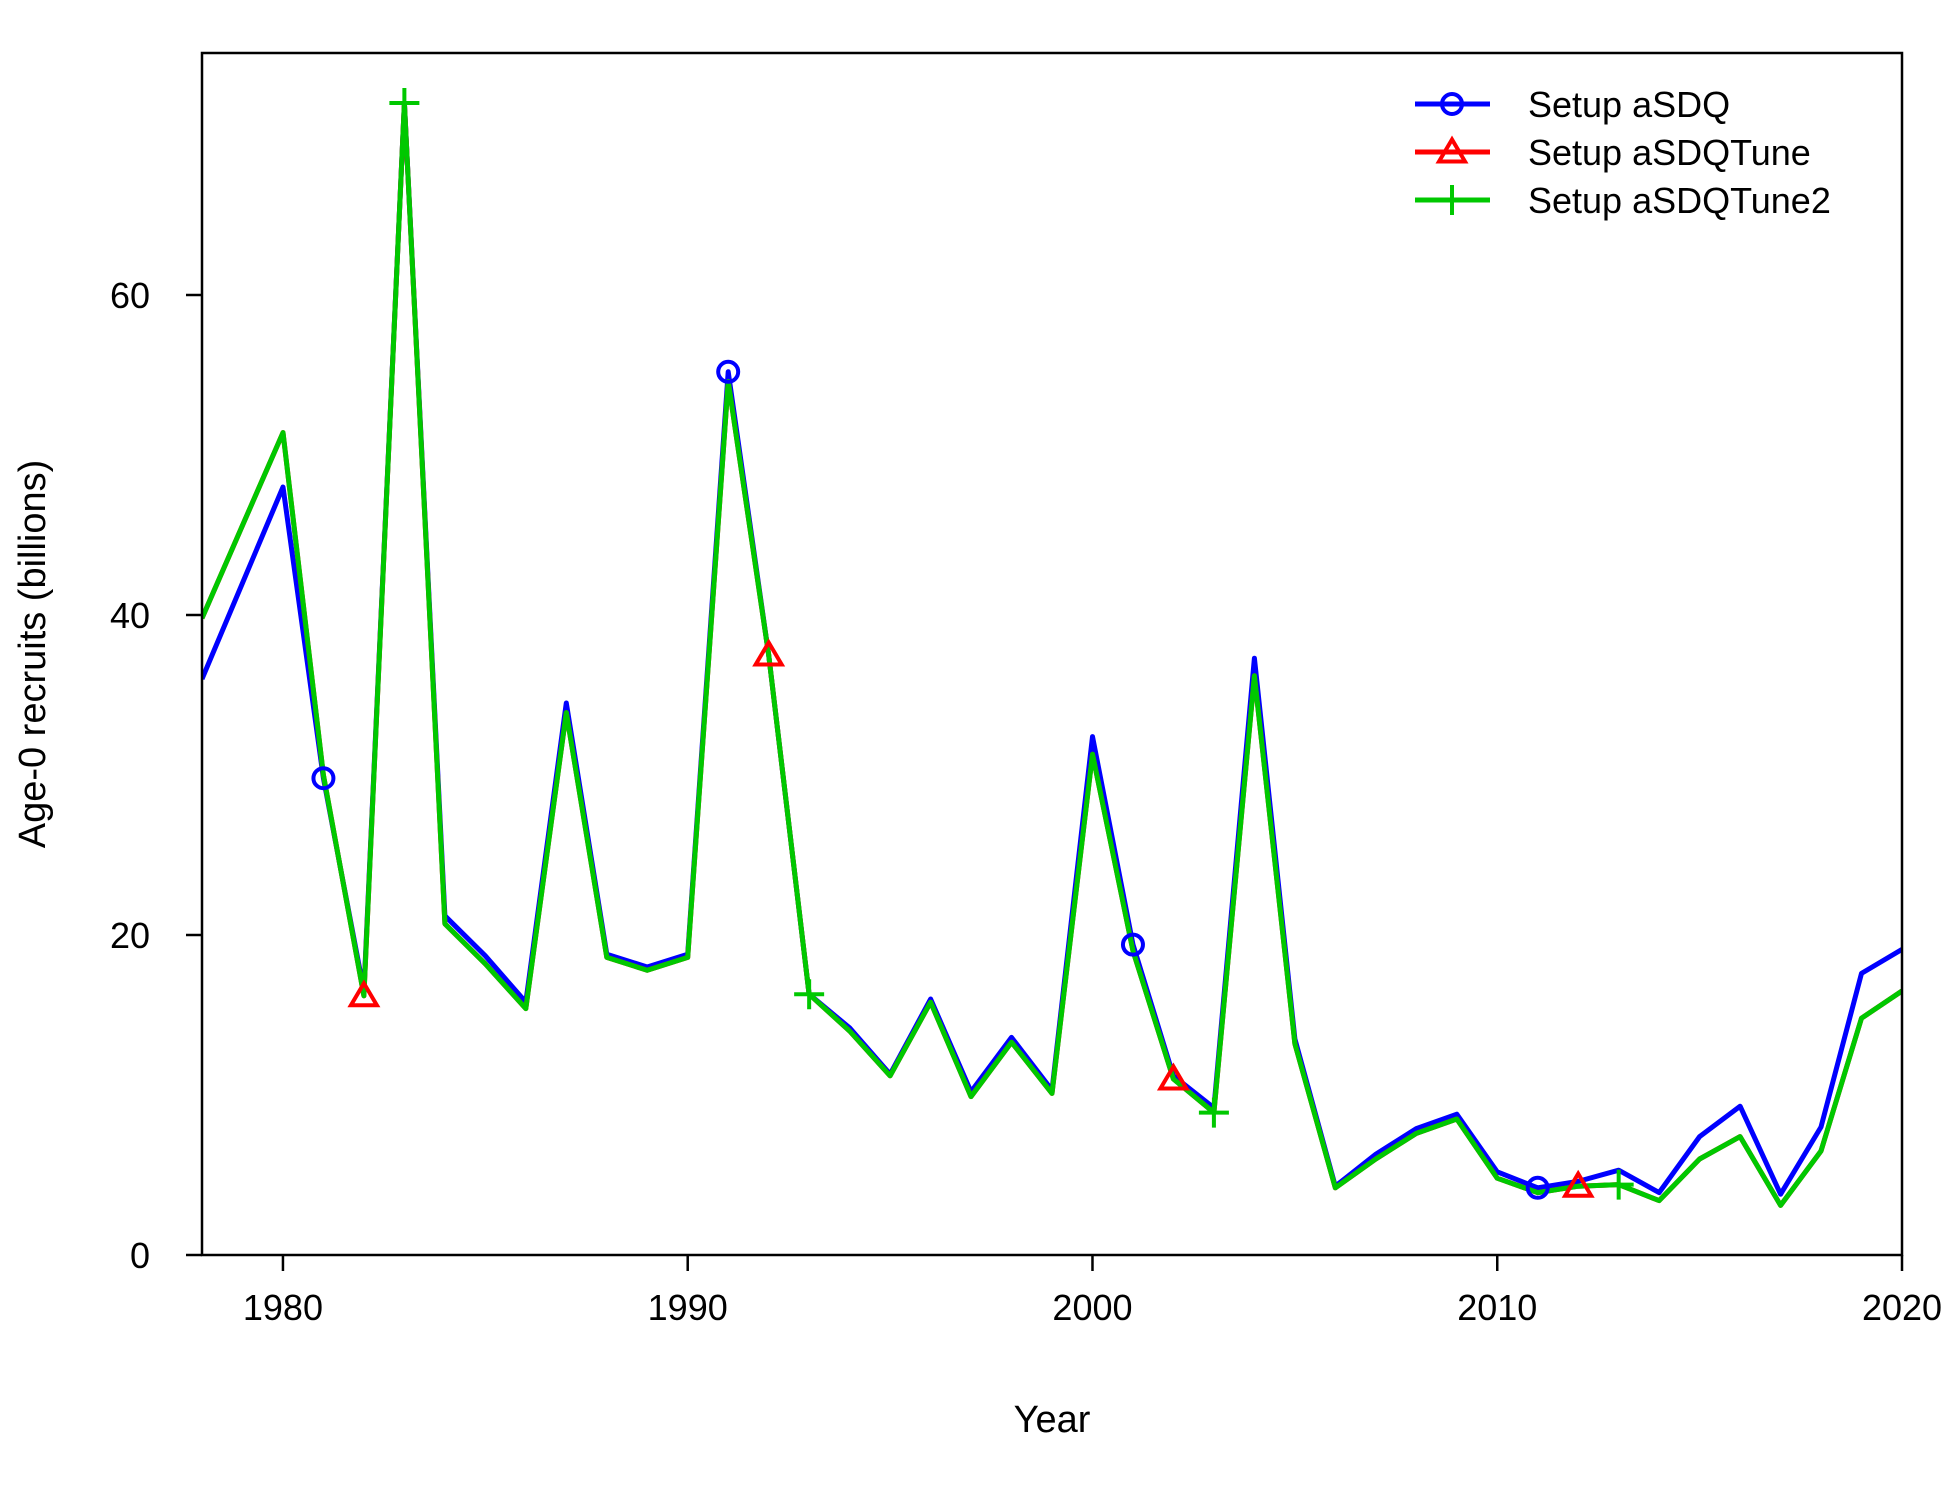 The image size is (1950, 1500). What do you see at coordinates (688, 1307) in the screenshot?
I see `x-tick-label: 1990` at bounding box center [688, 1307].